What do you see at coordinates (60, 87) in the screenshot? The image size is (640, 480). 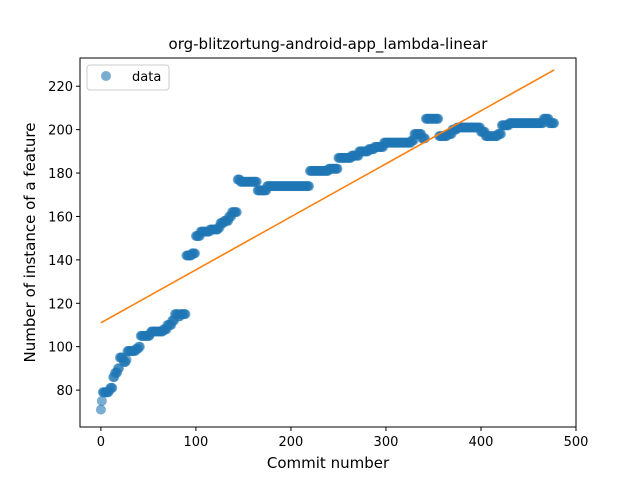 I see `y-tick-label: 220` at bounding box center [60, 87].